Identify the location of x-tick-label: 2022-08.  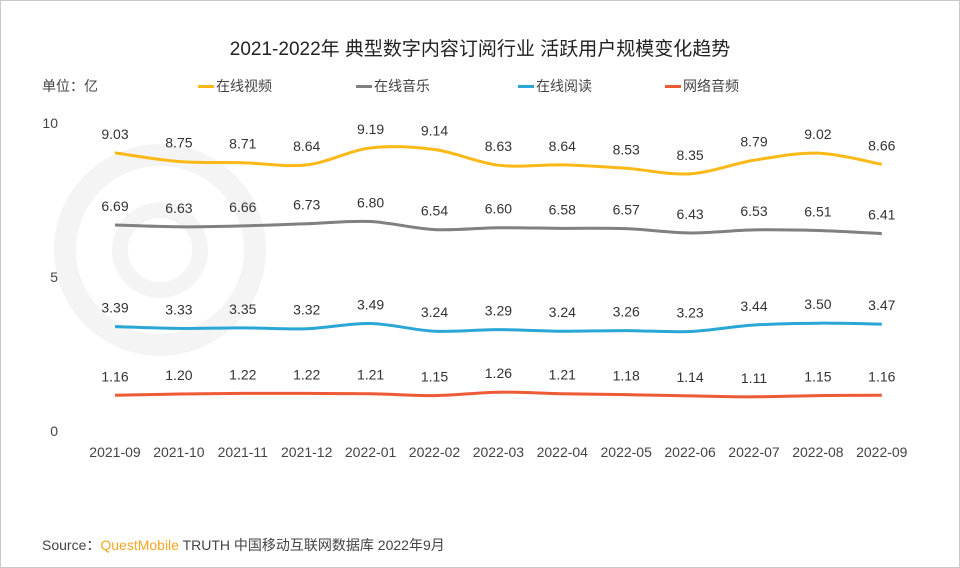
(818, 452).